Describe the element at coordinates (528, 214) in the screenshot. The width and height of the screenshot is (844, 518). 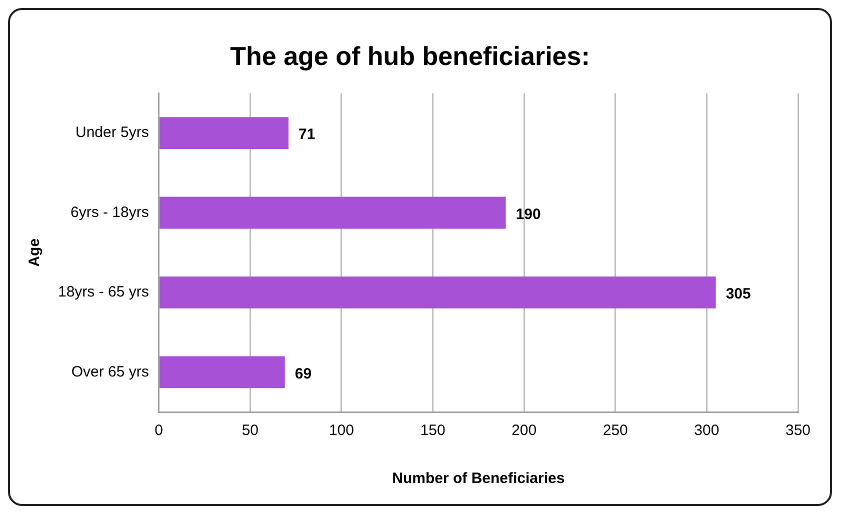
I see `data-label: 190` at that location.